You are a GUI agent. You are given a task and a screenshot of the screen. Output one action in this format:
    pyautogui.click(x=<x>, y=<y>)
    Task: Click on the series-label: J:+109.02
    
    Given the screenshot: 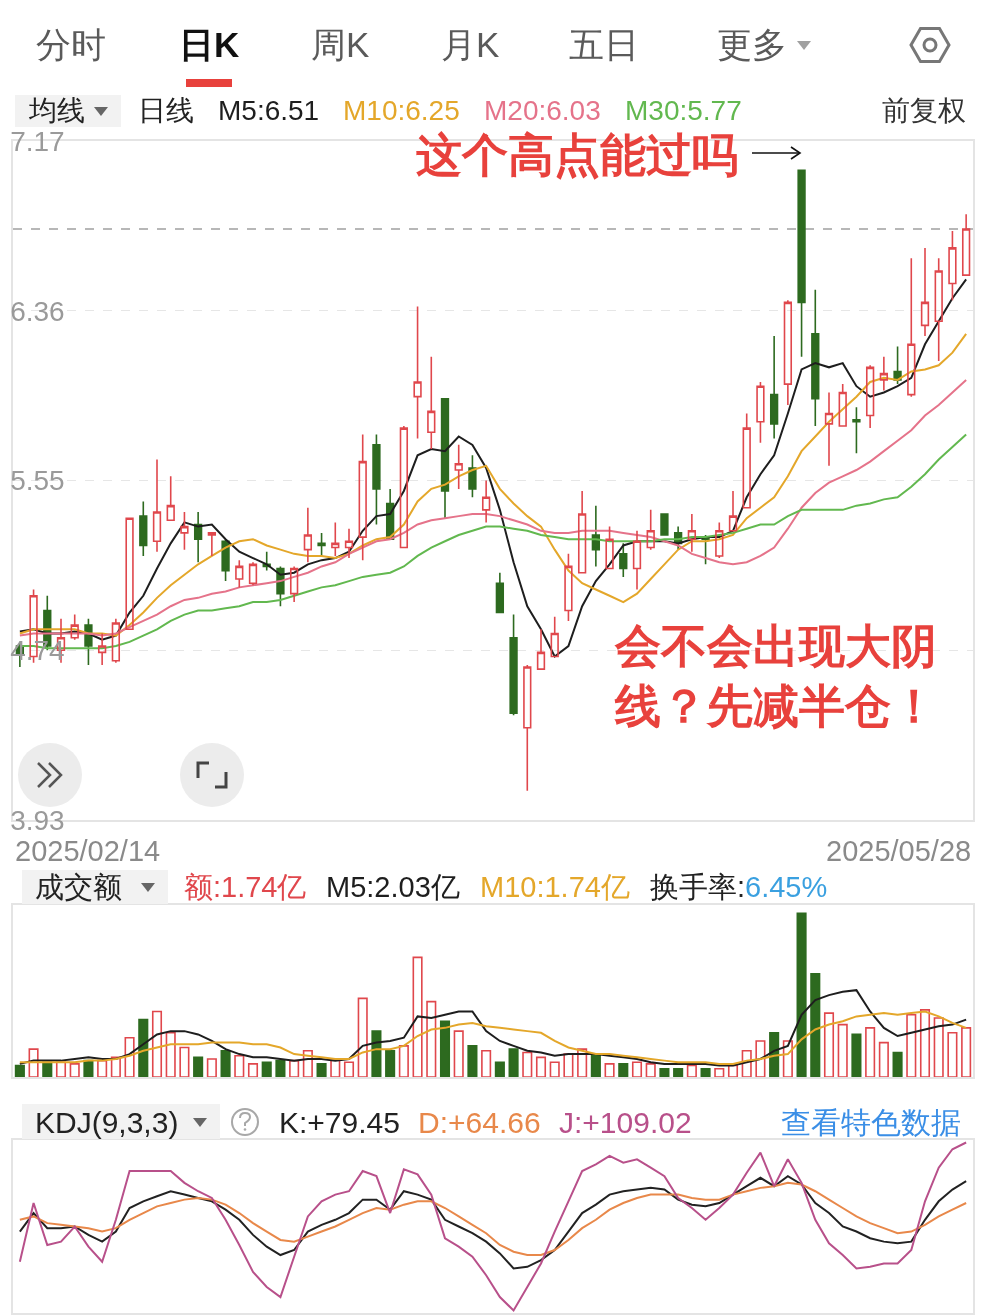 What is the action you would take?
    pyautogui.click(x=625, y=1122)
    